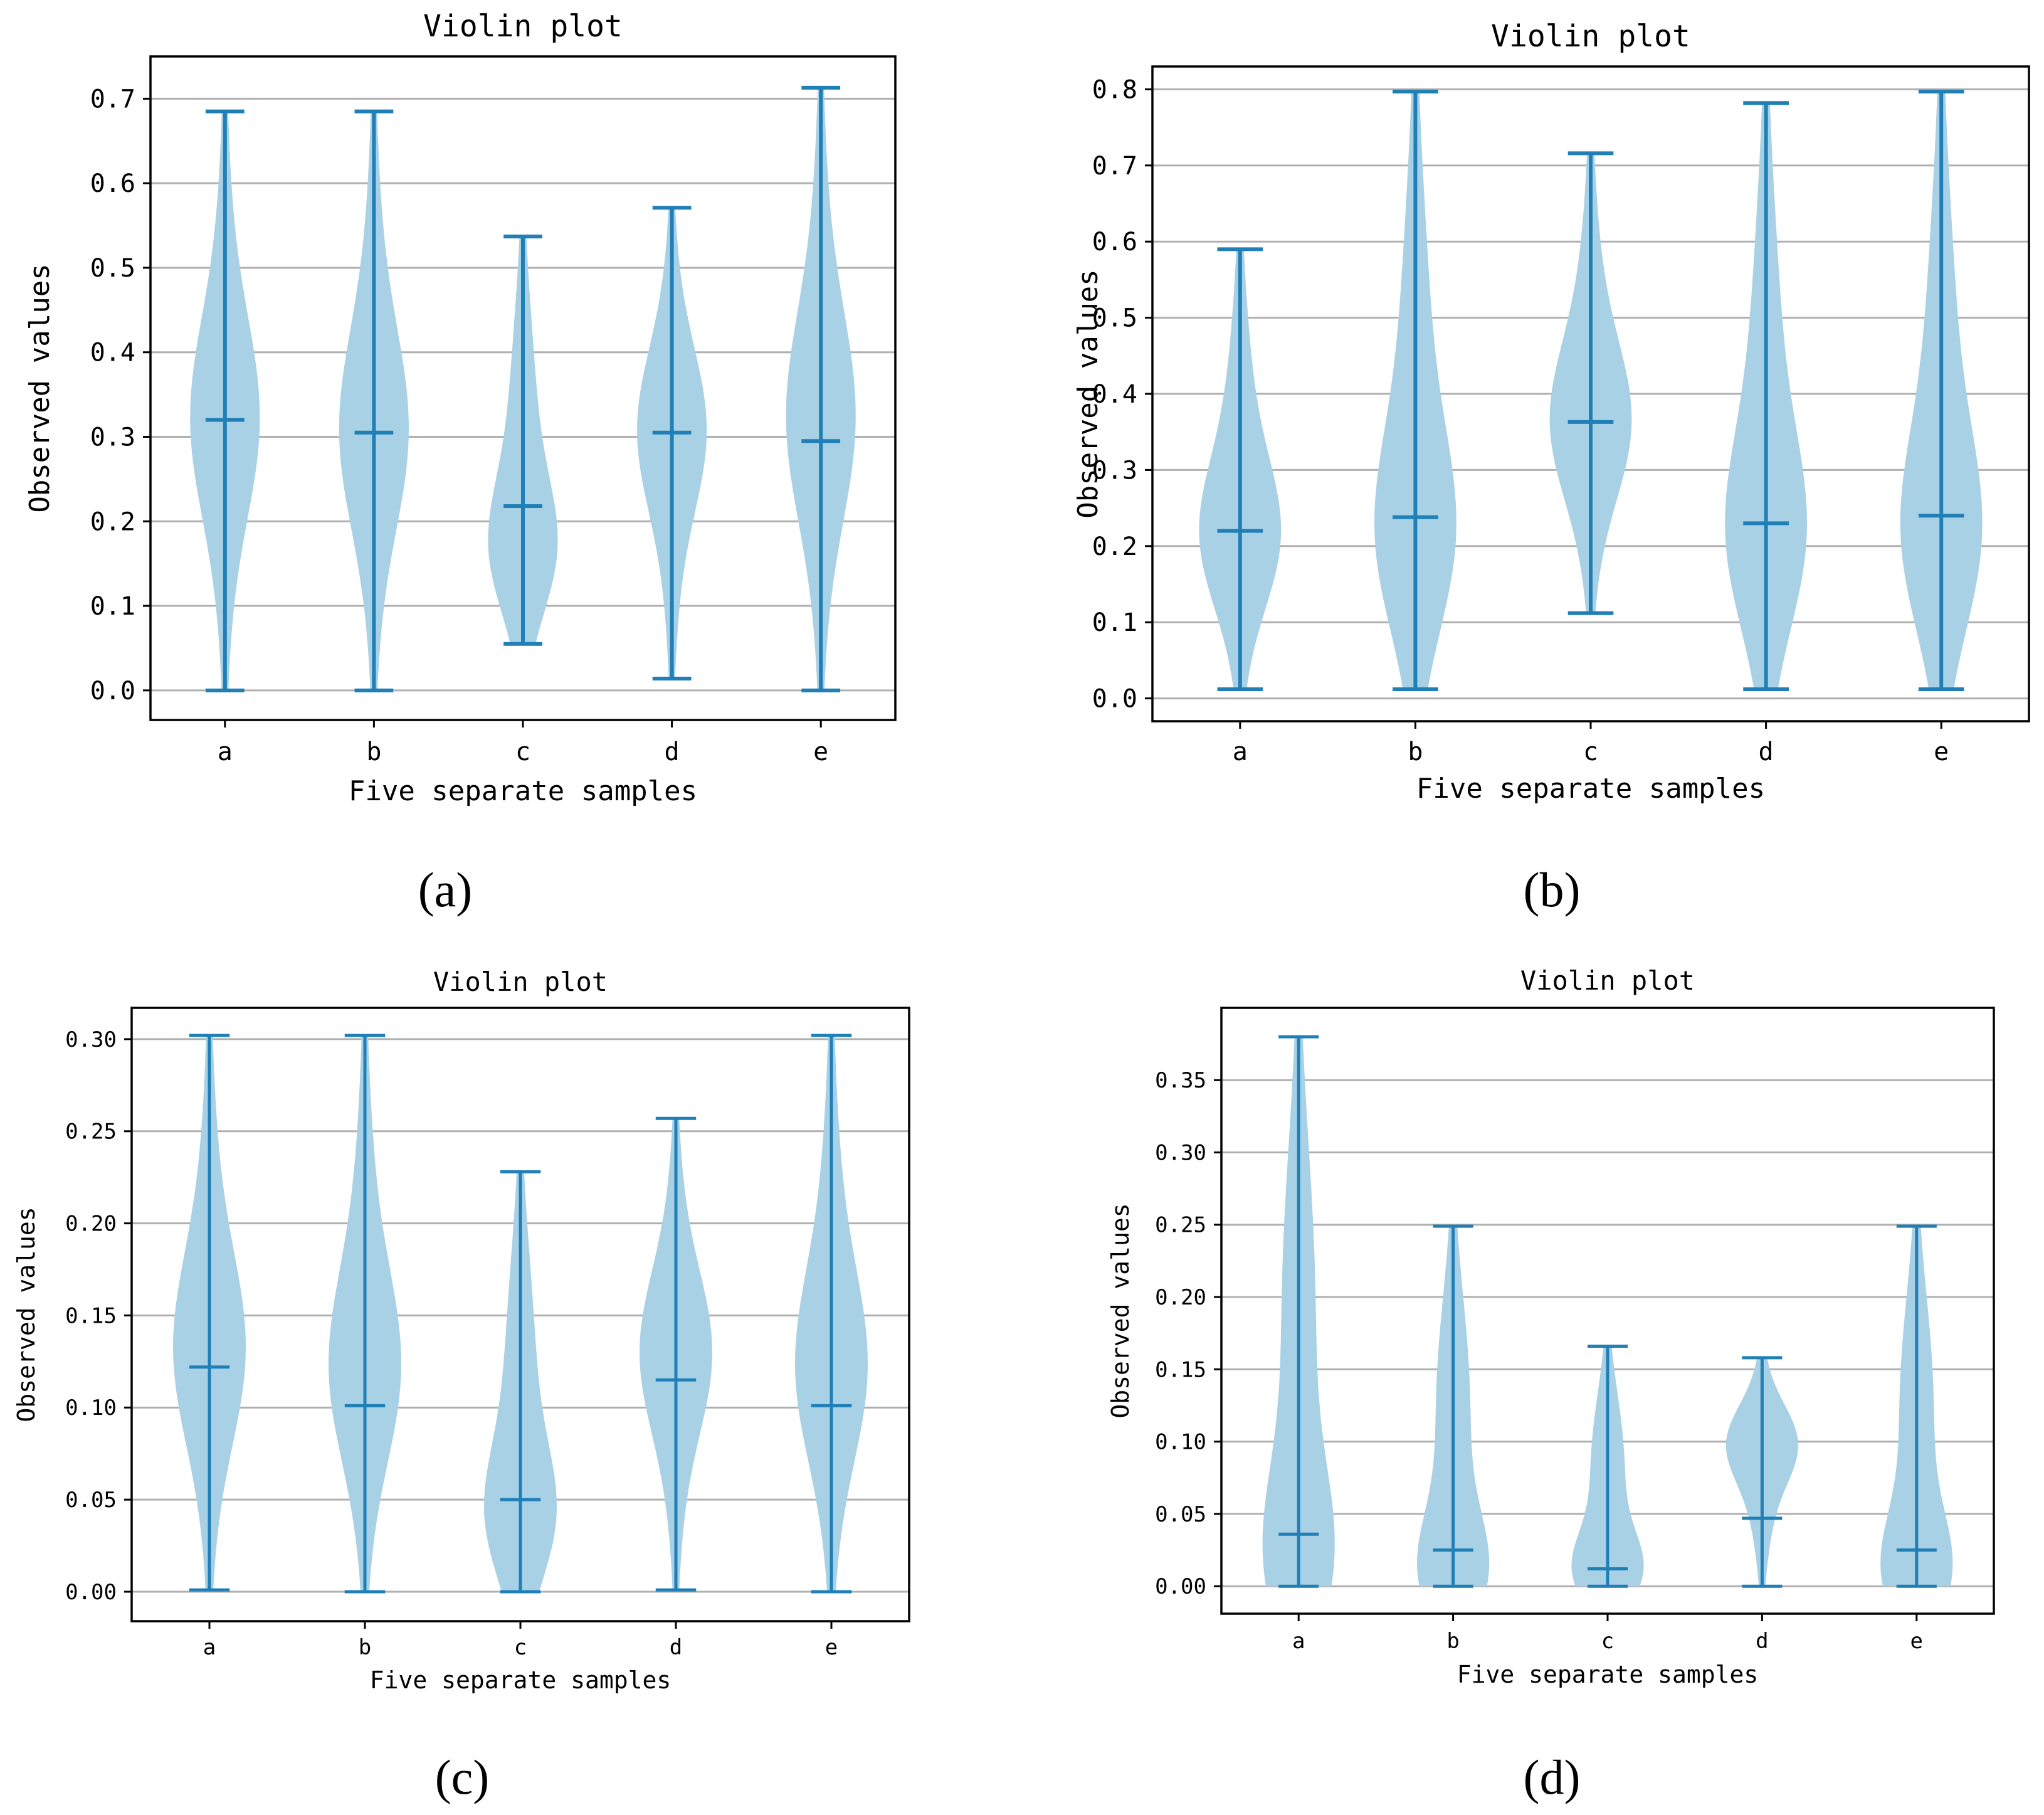  I want to click on panel-label: (b), so click(1552, 890).